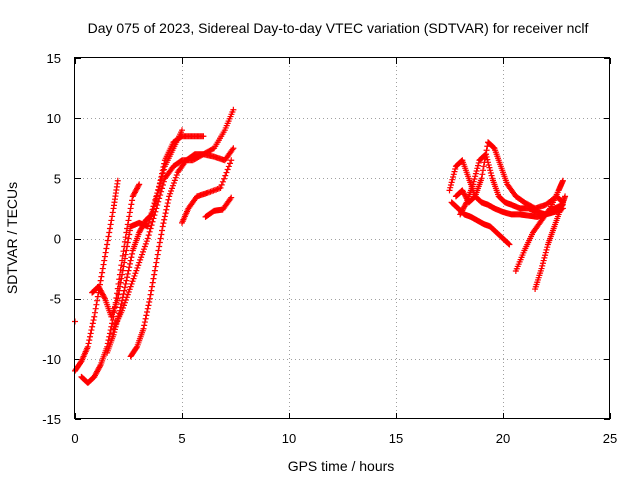  Describe the element at coordinates (54, 58) in the screenshot. I see `y-tick-label: 15` at that location.